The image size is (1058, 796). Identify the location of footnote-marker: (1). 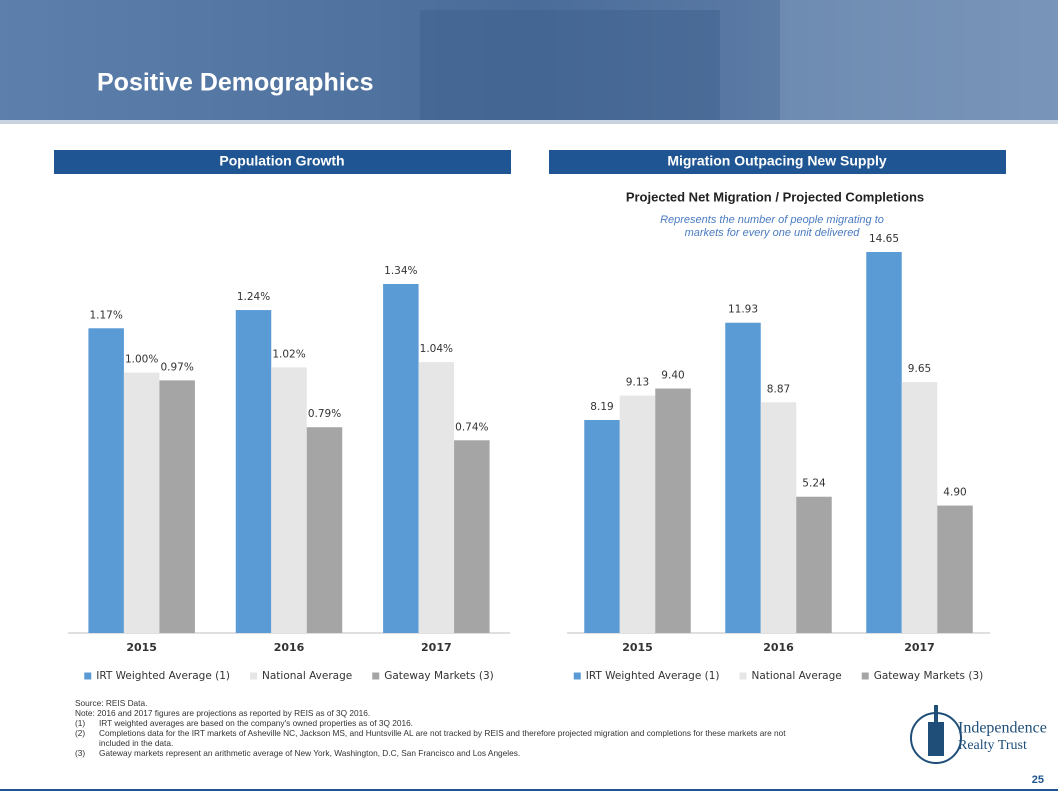
(80, 723).